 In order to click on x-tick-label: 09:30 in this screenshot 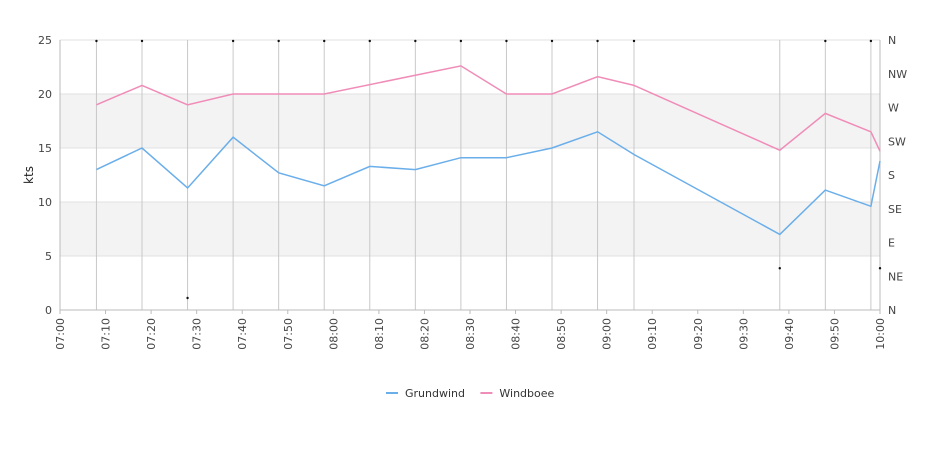, I will do `click(743, 334)`.